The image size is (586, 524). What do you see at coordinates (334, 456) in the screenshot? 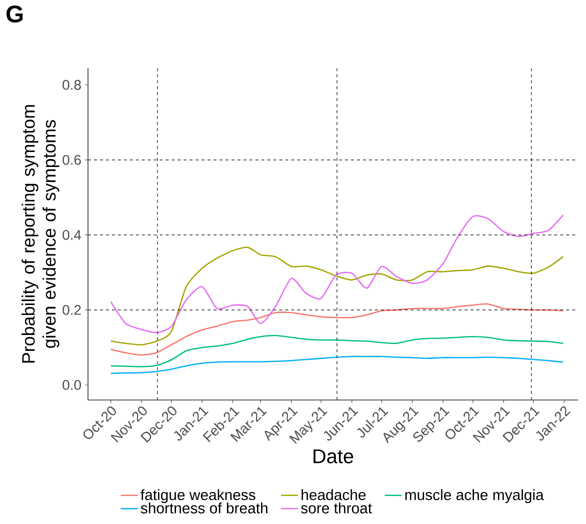
I see `x-axis-title: Date` at bounding box center [334, 456].